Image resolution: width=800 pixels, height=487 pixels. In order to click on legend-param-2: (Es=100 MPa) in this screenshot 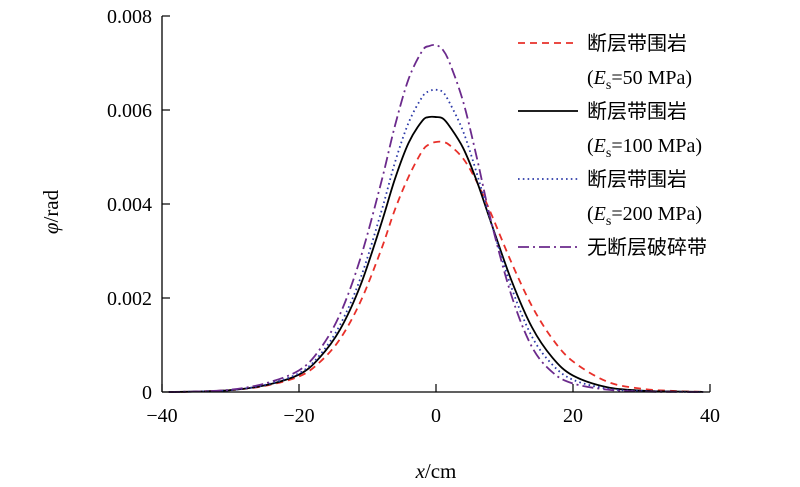, I will do `click(644, 148)`.